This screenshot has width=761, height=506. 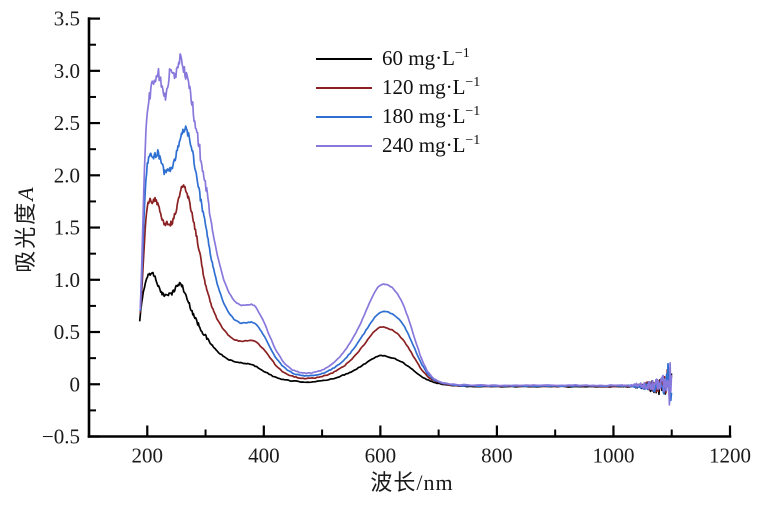 I want to click on legend-label-240: 240 mg·L−1, so click(x=431, y=145).